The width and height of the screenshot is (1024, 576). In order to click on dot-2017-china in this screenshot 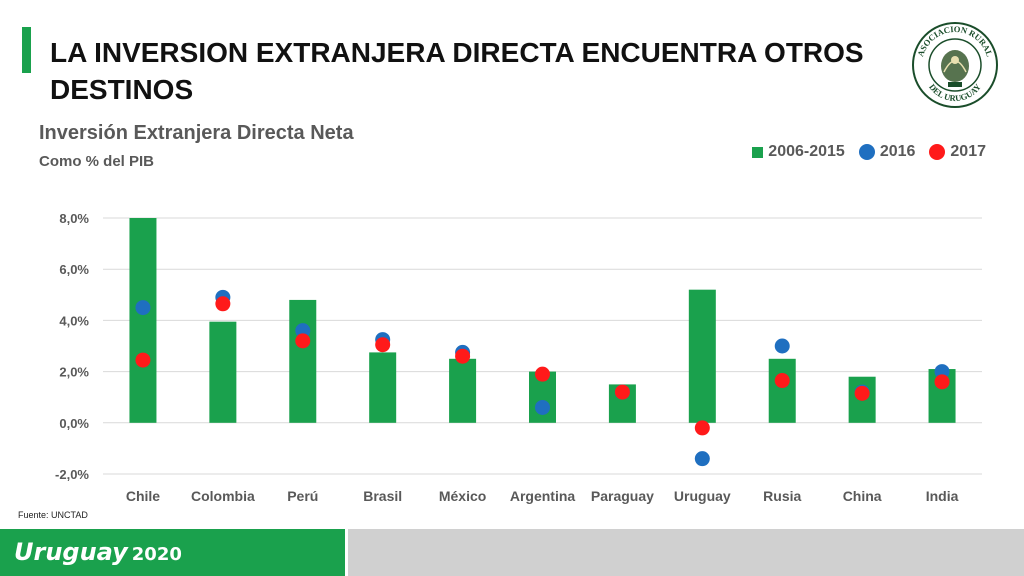, I will do `click(862, 393)`.